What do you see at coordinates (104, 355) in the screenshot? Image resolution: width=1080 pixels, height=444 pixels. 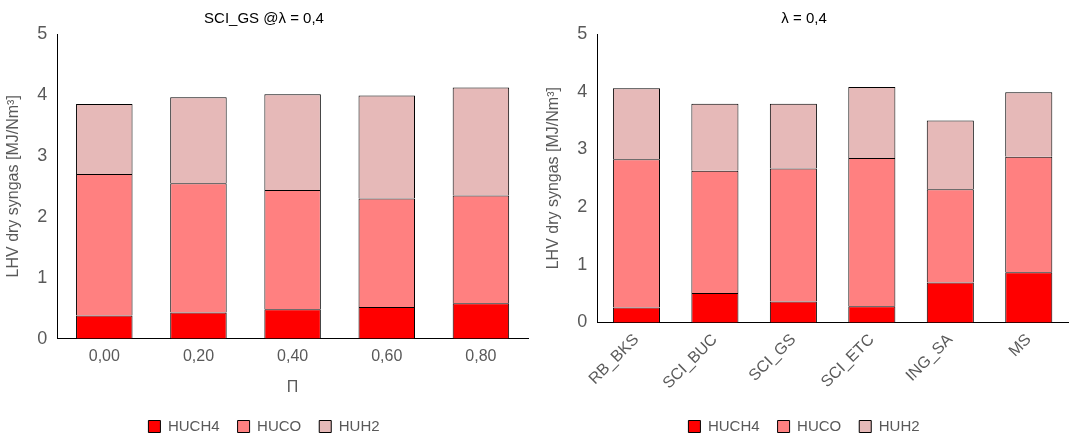 I see `x-tick-label: 0,00` at bounding box center [104, 355].